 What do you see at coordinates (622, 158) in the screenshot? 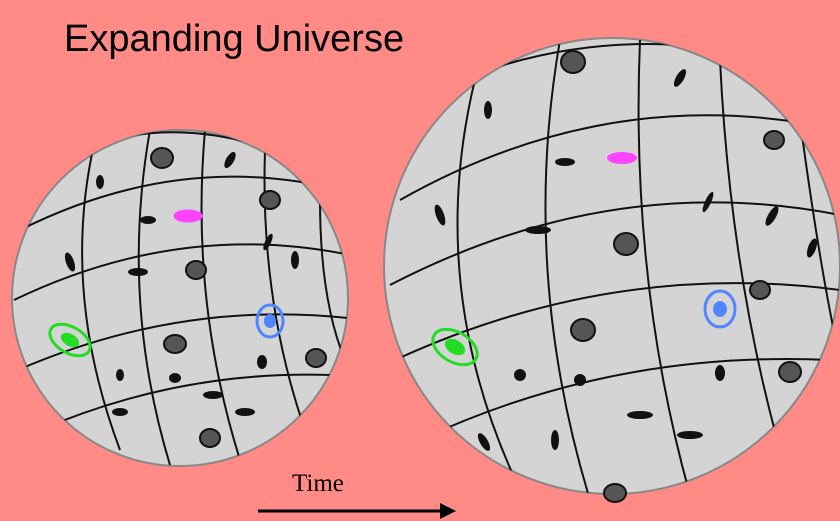
I see `magenta-galaxy-large` at bounding box center [622, 158].